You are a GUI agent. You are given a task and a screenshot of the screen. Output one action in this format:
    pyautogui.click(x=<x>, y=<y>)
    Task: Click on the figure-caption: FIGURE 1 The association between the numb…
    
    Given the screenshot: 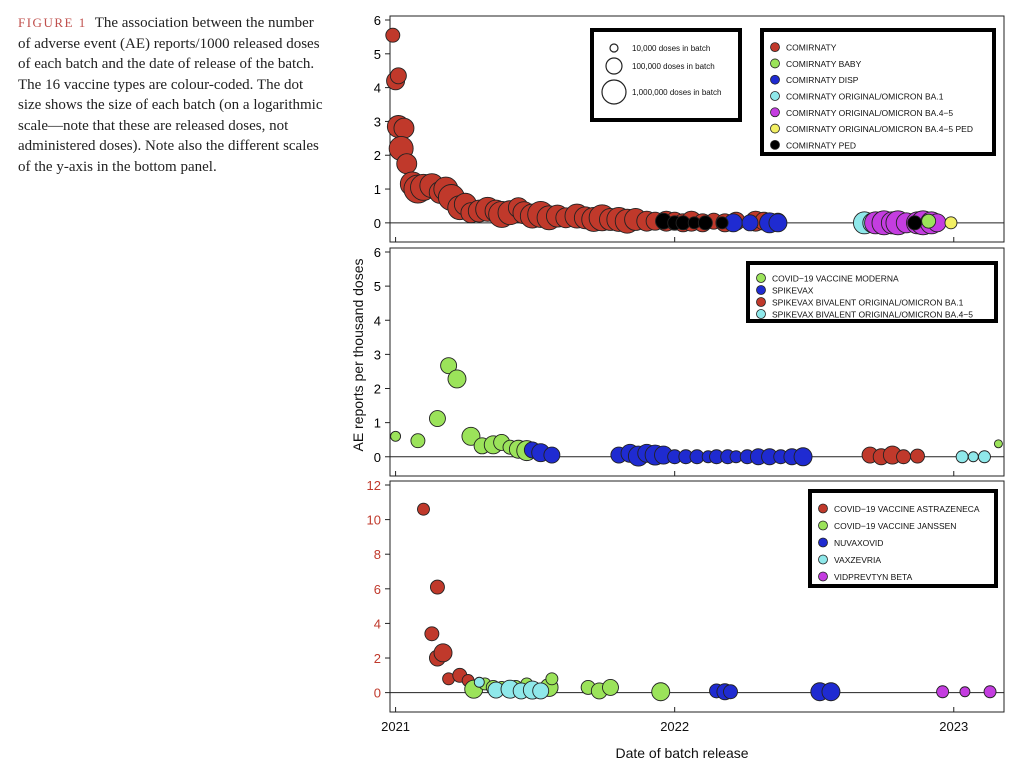 What is the action you would take?
    pyautogui.click(x=173, y=95)
    